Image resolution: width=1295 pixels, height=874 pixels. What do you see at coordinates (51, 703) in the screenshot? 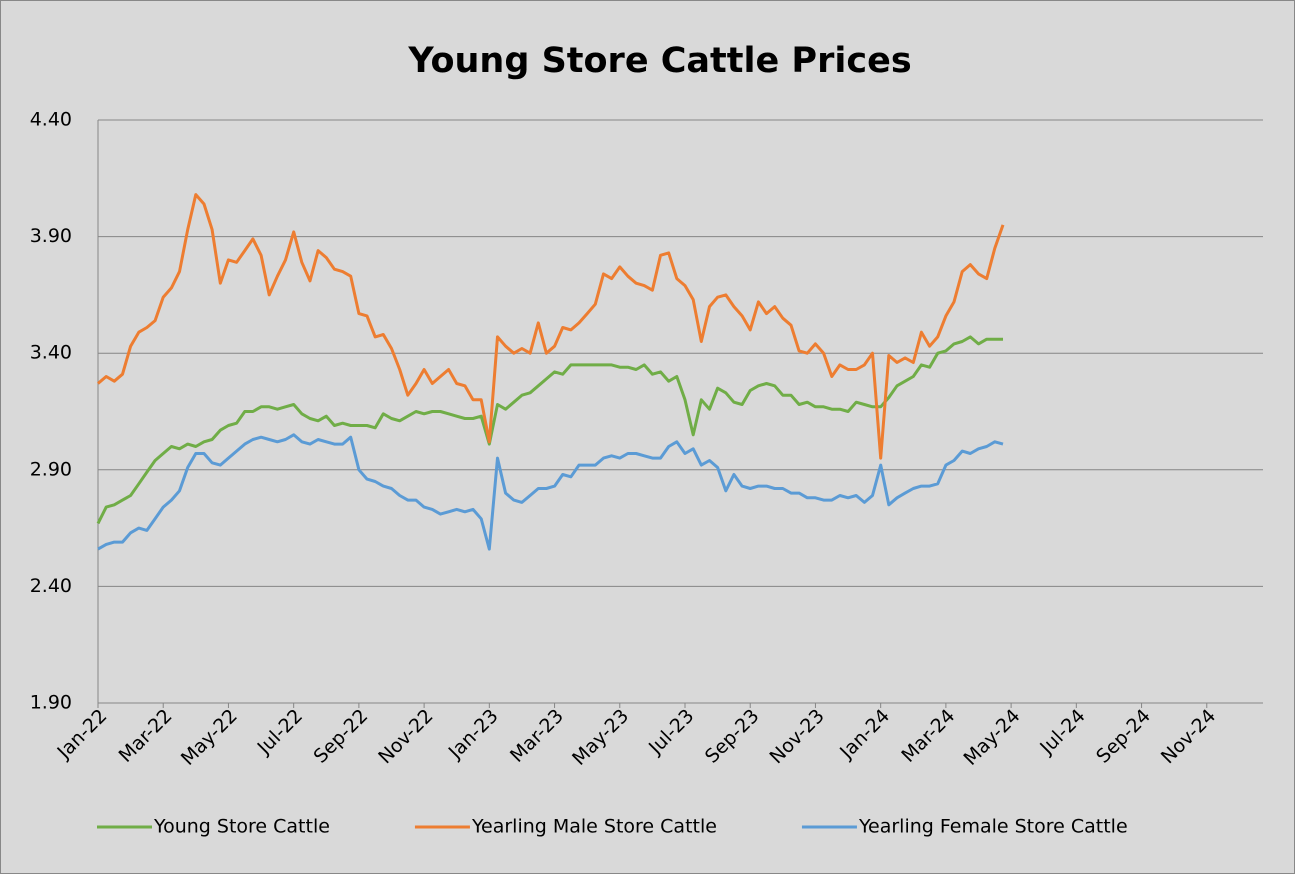
I see `y-tick-label: 1.90` at bounding box center [51, 703].